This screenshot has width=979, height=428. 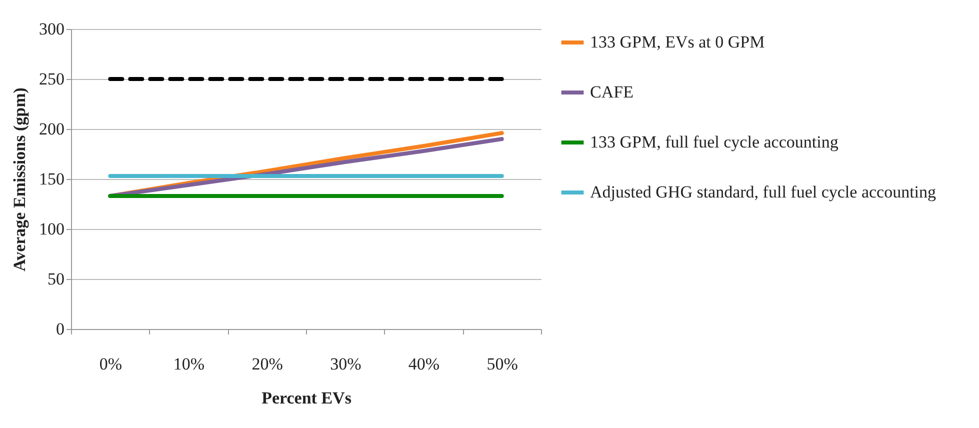 I want to click on x-tick-label: 20%, so click(x=267, y=364).